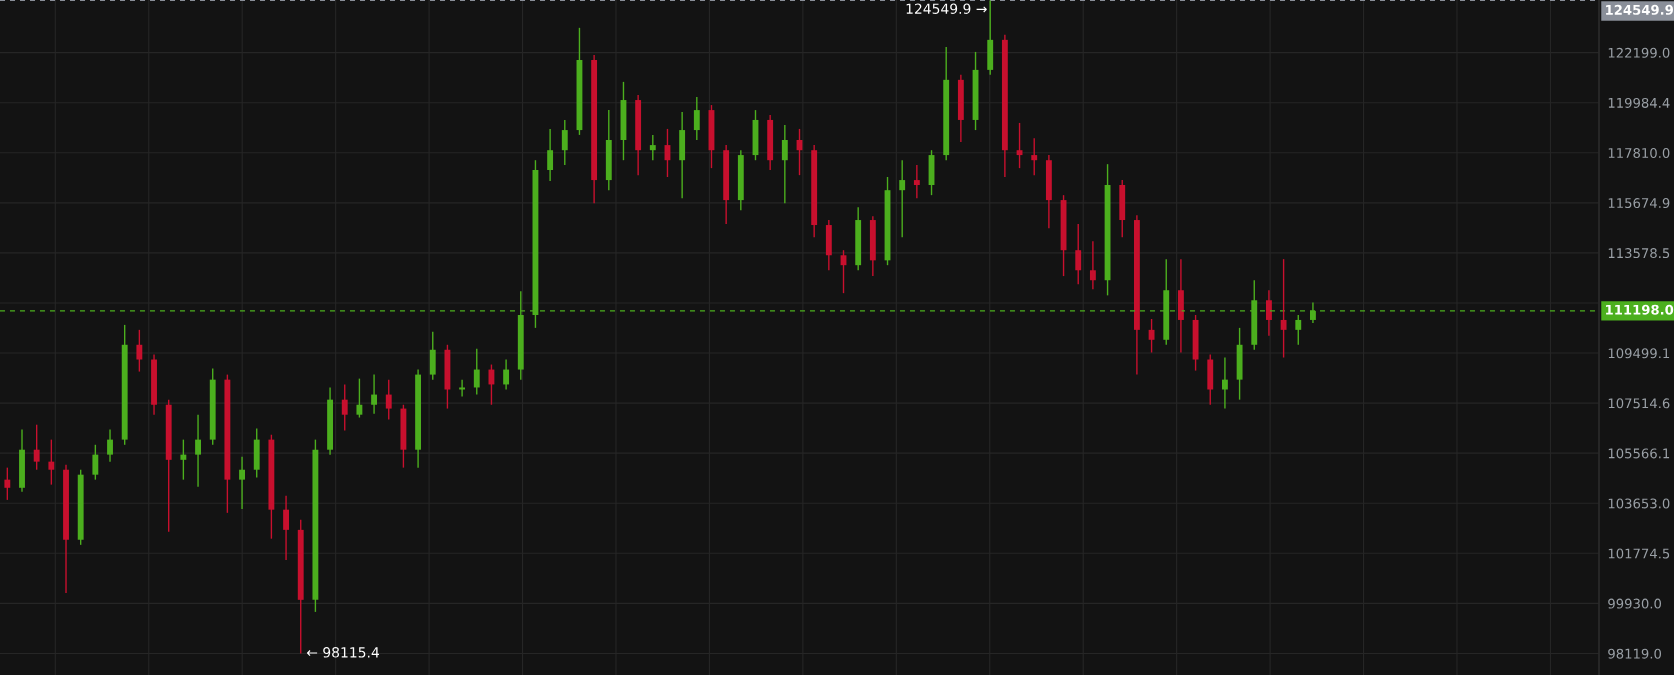 Image resolution: width=1674 pixels, height=675 pixels. I want to click on ref-line-label: 124549.9, so click(1639, 9).